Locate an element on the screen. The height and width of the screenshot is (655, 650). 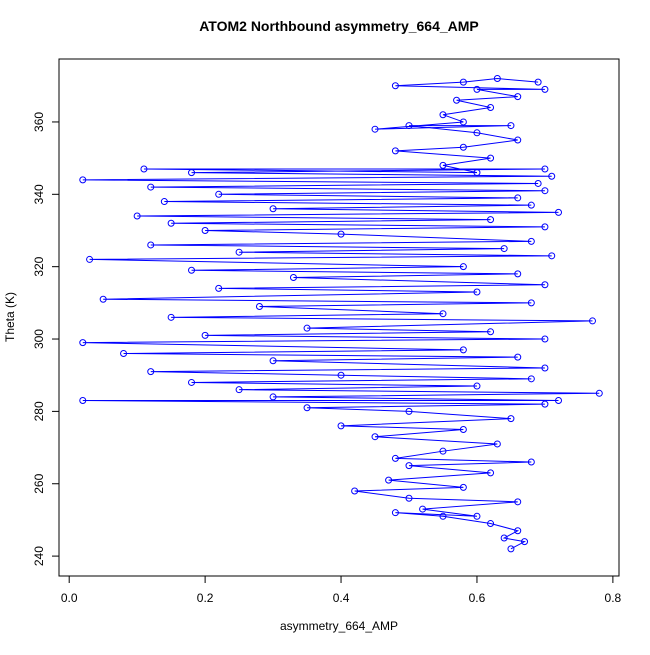
x-tick-label: 0.8 is located at coordinates (613, 598).